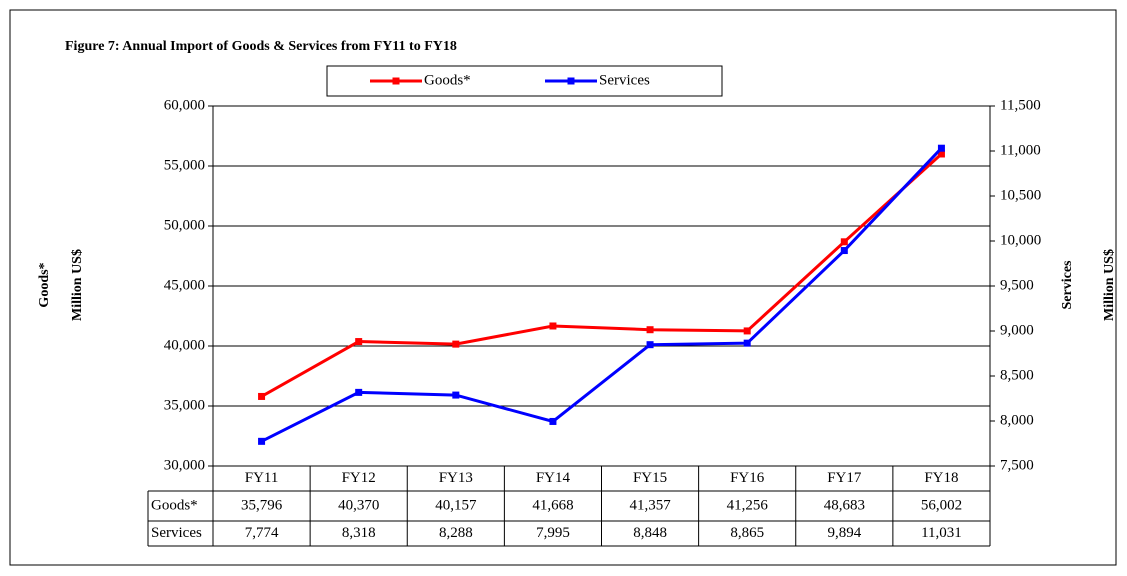 The height and width of the screenshot is (576, 1127). I want to click on table-value: 56,002, so click(941, 505).